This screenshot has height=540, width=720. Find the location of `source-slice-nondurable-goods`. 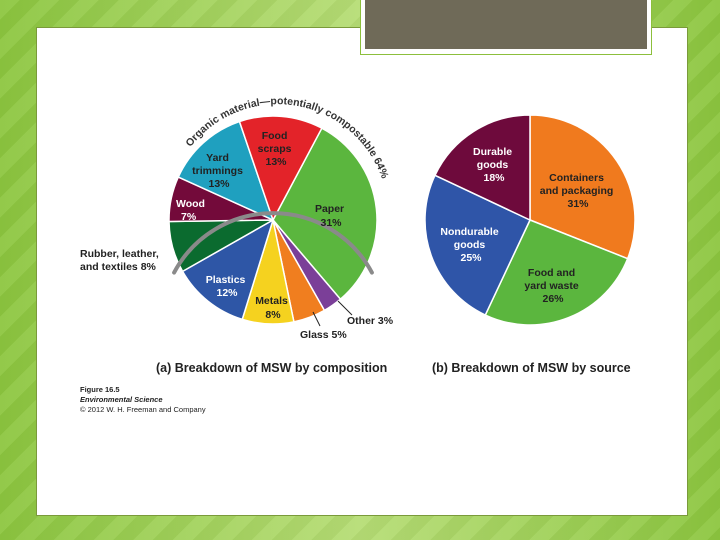

source-slice-nondurable-goods is located at coordinates (477, 245).